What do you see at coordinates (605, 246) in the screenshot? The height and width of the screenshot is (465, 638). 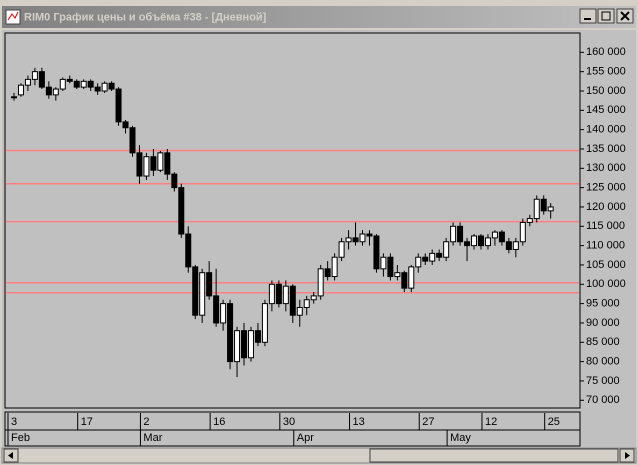 I see `y-tick-label: 110 000` at bounding box center [605, 246].